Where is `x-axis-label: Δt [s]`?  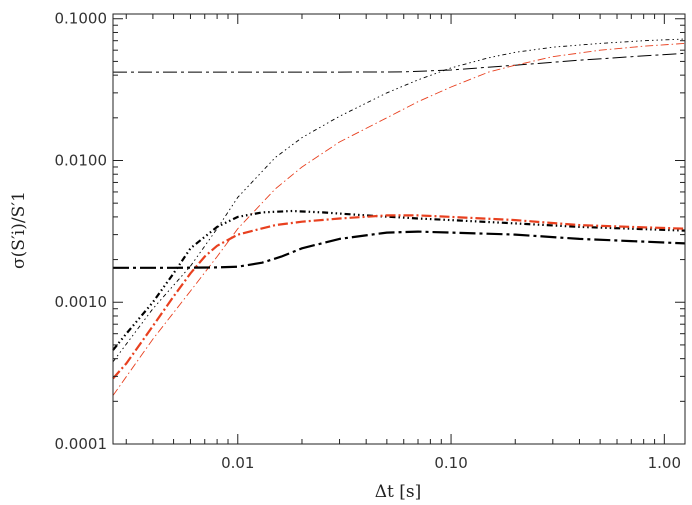 x-axis-label: Δt [s] is located at coordinates (398, 492).